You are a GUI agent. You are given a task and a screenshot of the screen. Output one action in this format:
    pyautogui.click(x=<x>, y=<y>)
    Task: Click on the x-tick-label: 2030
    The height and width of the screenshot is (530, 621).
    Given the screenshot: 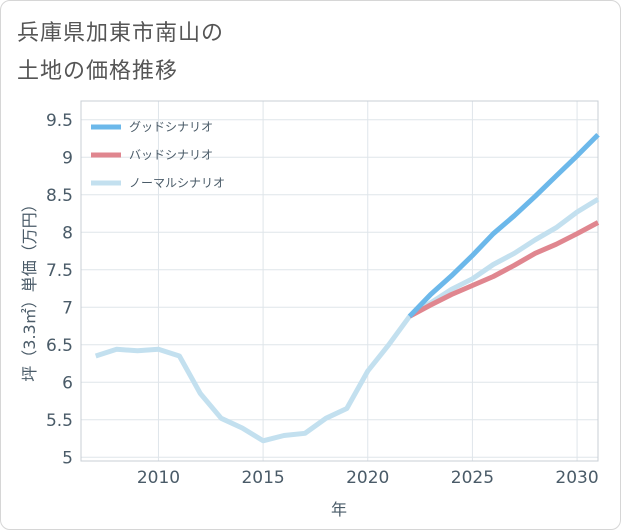 What is the action you would take?
    pyautogui.click(x=576, y=478)
    